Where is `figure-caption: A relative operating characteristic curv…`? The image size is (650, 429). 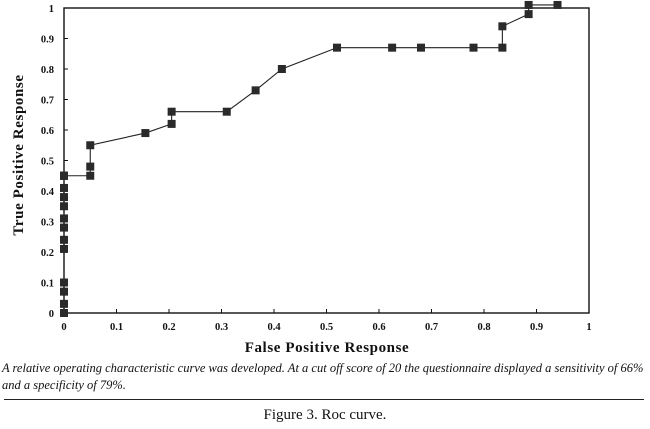 figure-caption: A relative operating characteristic curv… is located at coordinates (323, 376).